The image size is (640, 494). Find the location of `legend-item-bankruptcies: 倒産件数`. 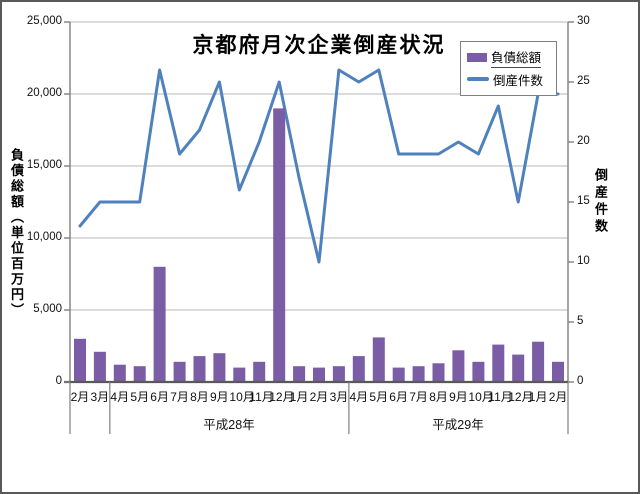

legend-item-bankruptcies: 倒産件数 is located at coordinates (508, 79).